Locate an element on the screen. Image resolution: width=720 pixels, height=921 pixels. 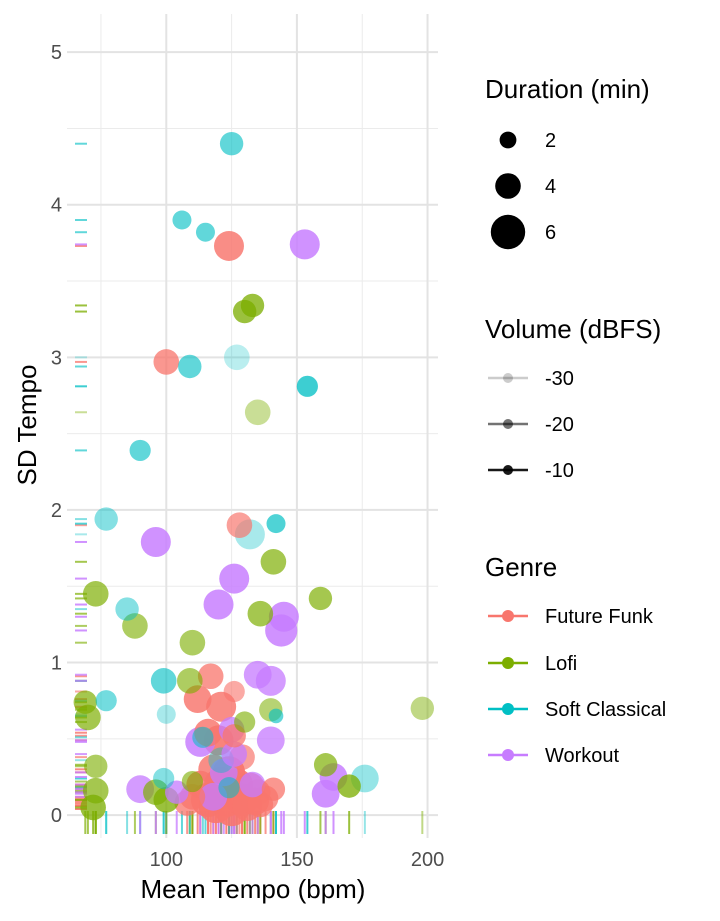
y-tick-label: 3 is located at coordinates (56, 358).